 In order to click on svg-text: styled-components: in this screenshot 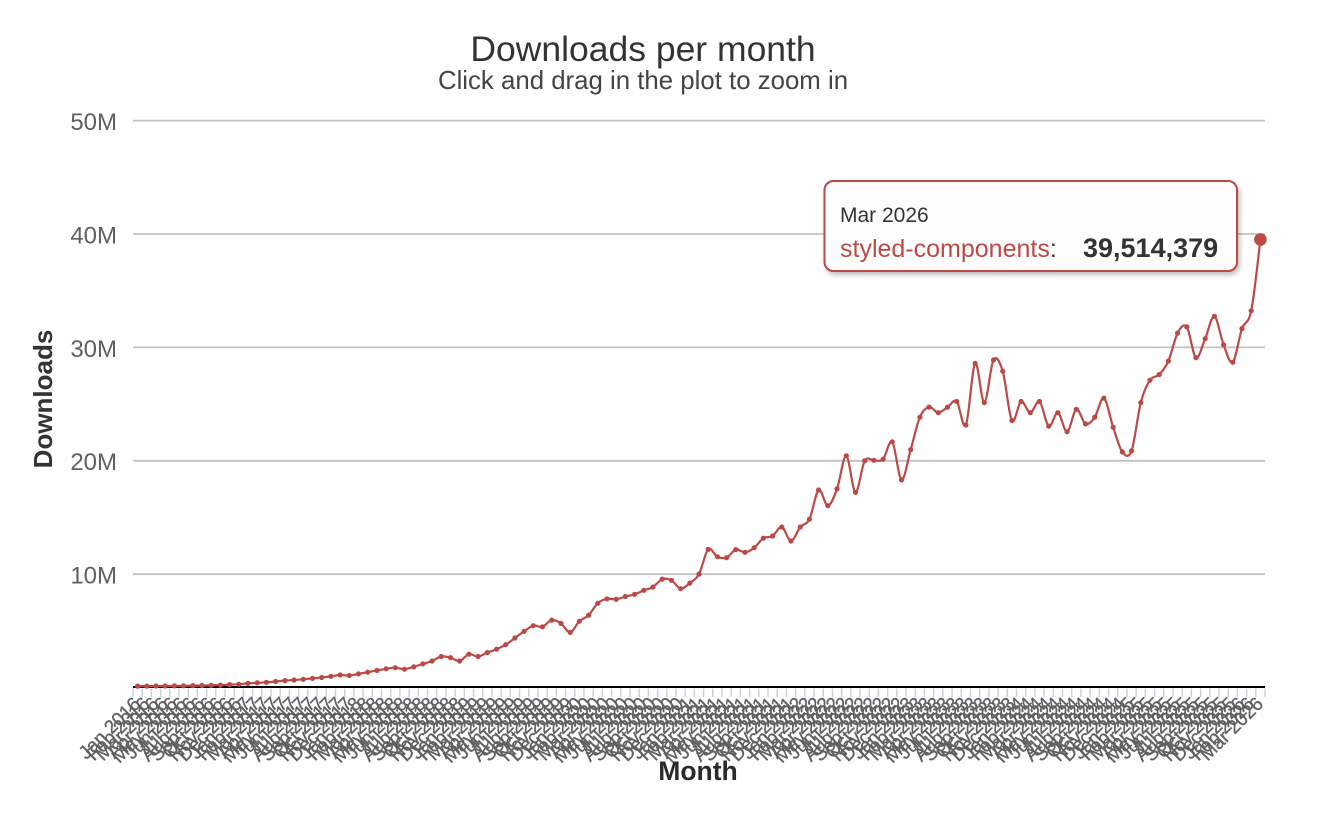, I will do `click(948, 249)`.